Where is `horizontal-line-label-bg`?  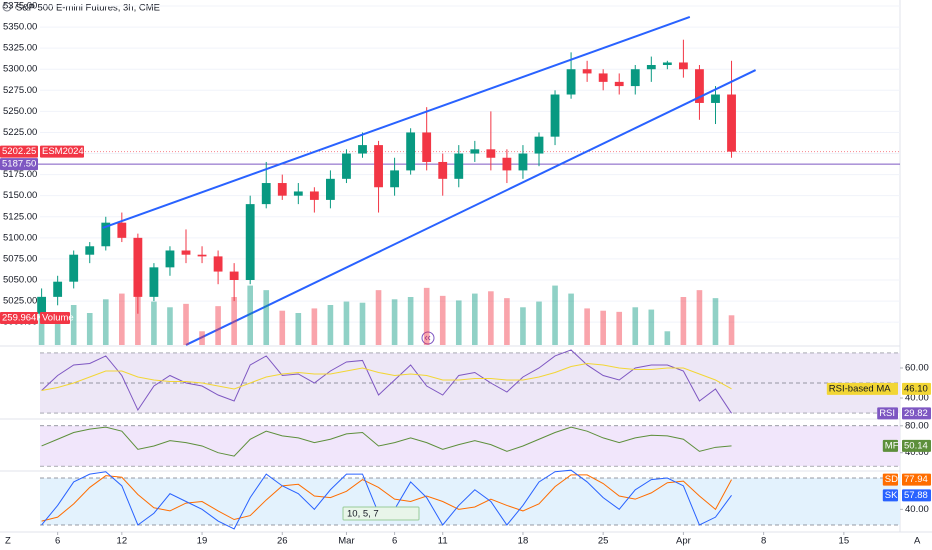 horizontal-line-label-bg is located at coordinates (19, 164).